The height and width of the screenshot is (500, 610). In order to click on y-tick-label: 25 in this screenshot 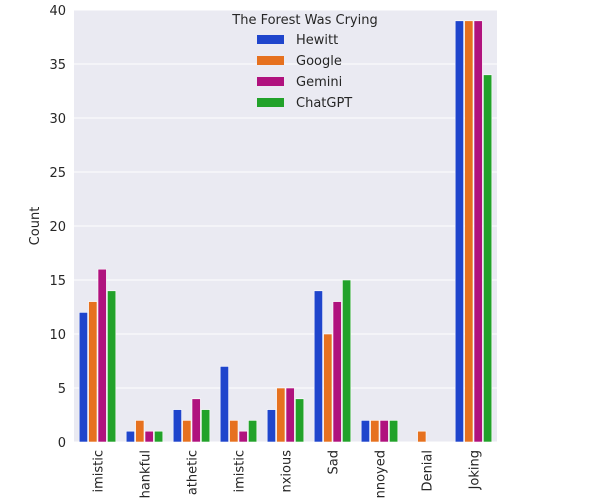, I will do `click(57, 173)`.